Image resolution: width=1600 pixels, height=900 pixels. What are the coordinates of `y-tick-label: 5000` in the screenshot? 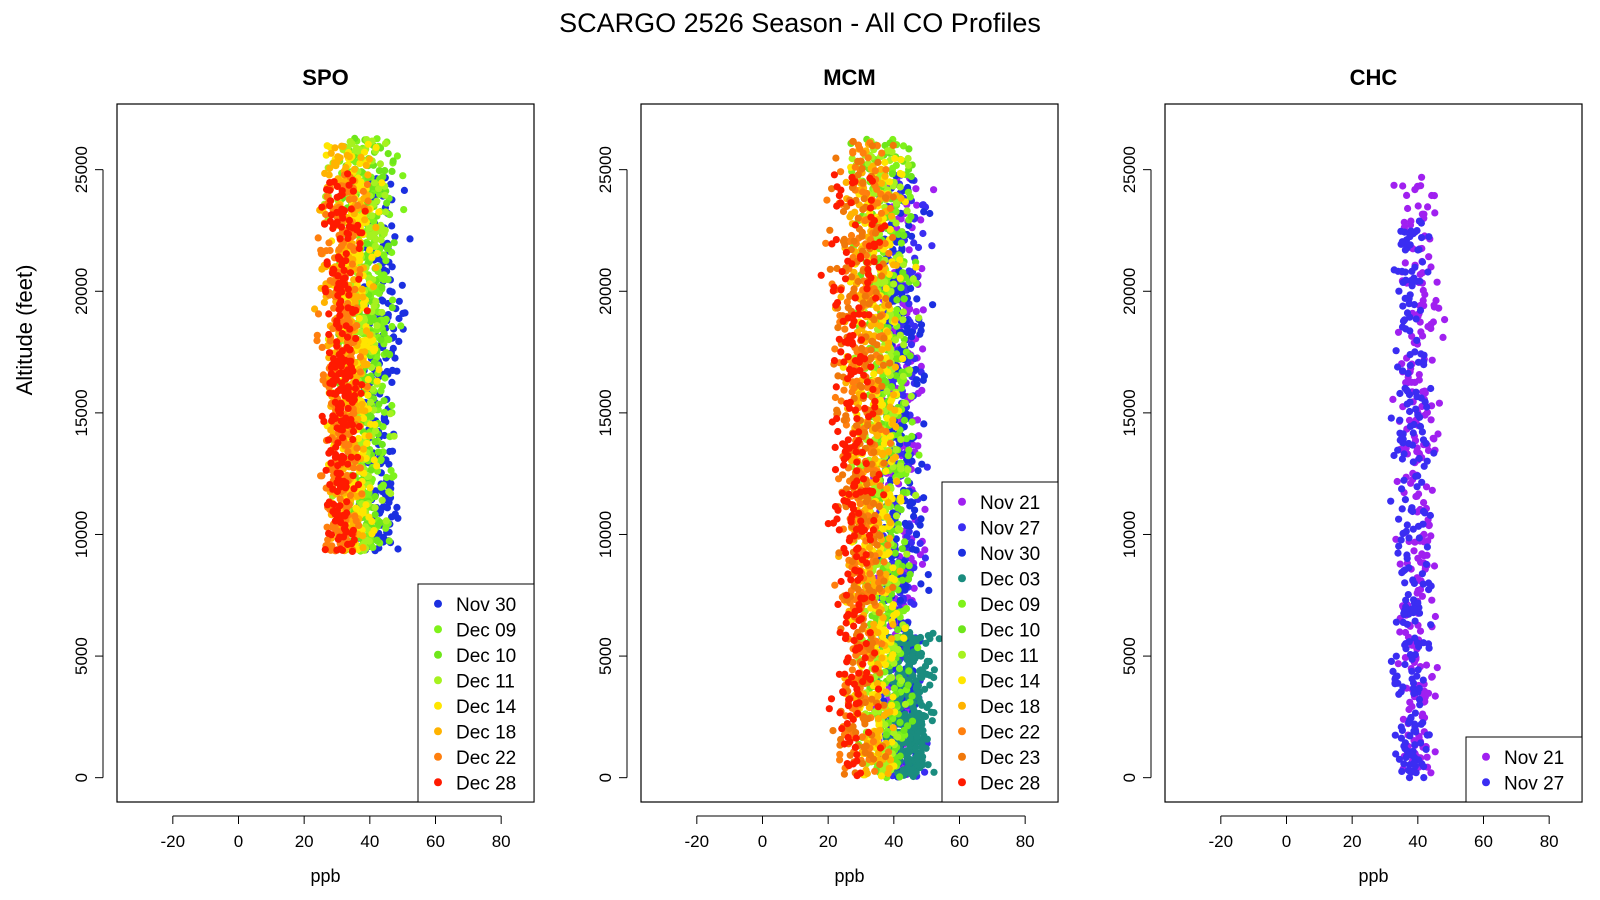 It's located at (81, 656).